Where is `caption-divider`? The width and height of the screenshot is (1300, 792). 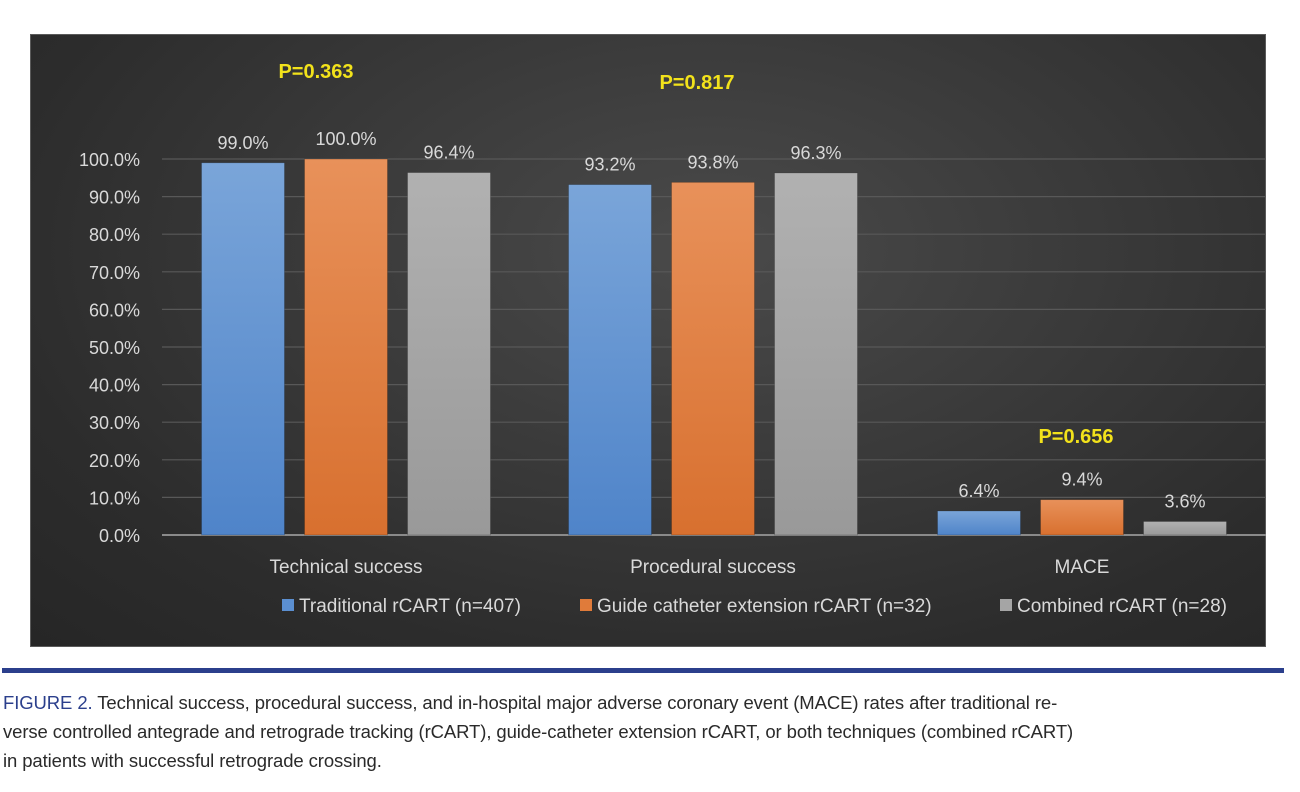
caption-divider is located at coordinates (643, 670).